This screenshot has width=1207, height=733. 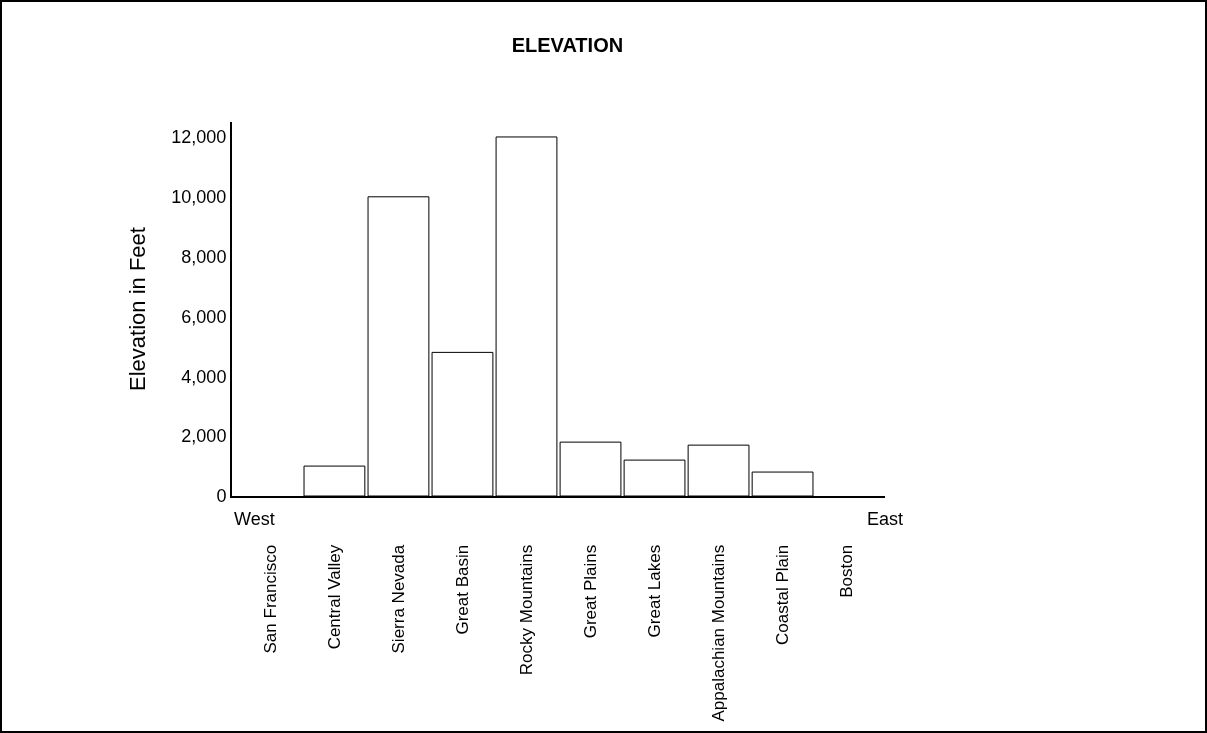 I want to click on y-tick-label: 2,000, so click(x=204, y=436).